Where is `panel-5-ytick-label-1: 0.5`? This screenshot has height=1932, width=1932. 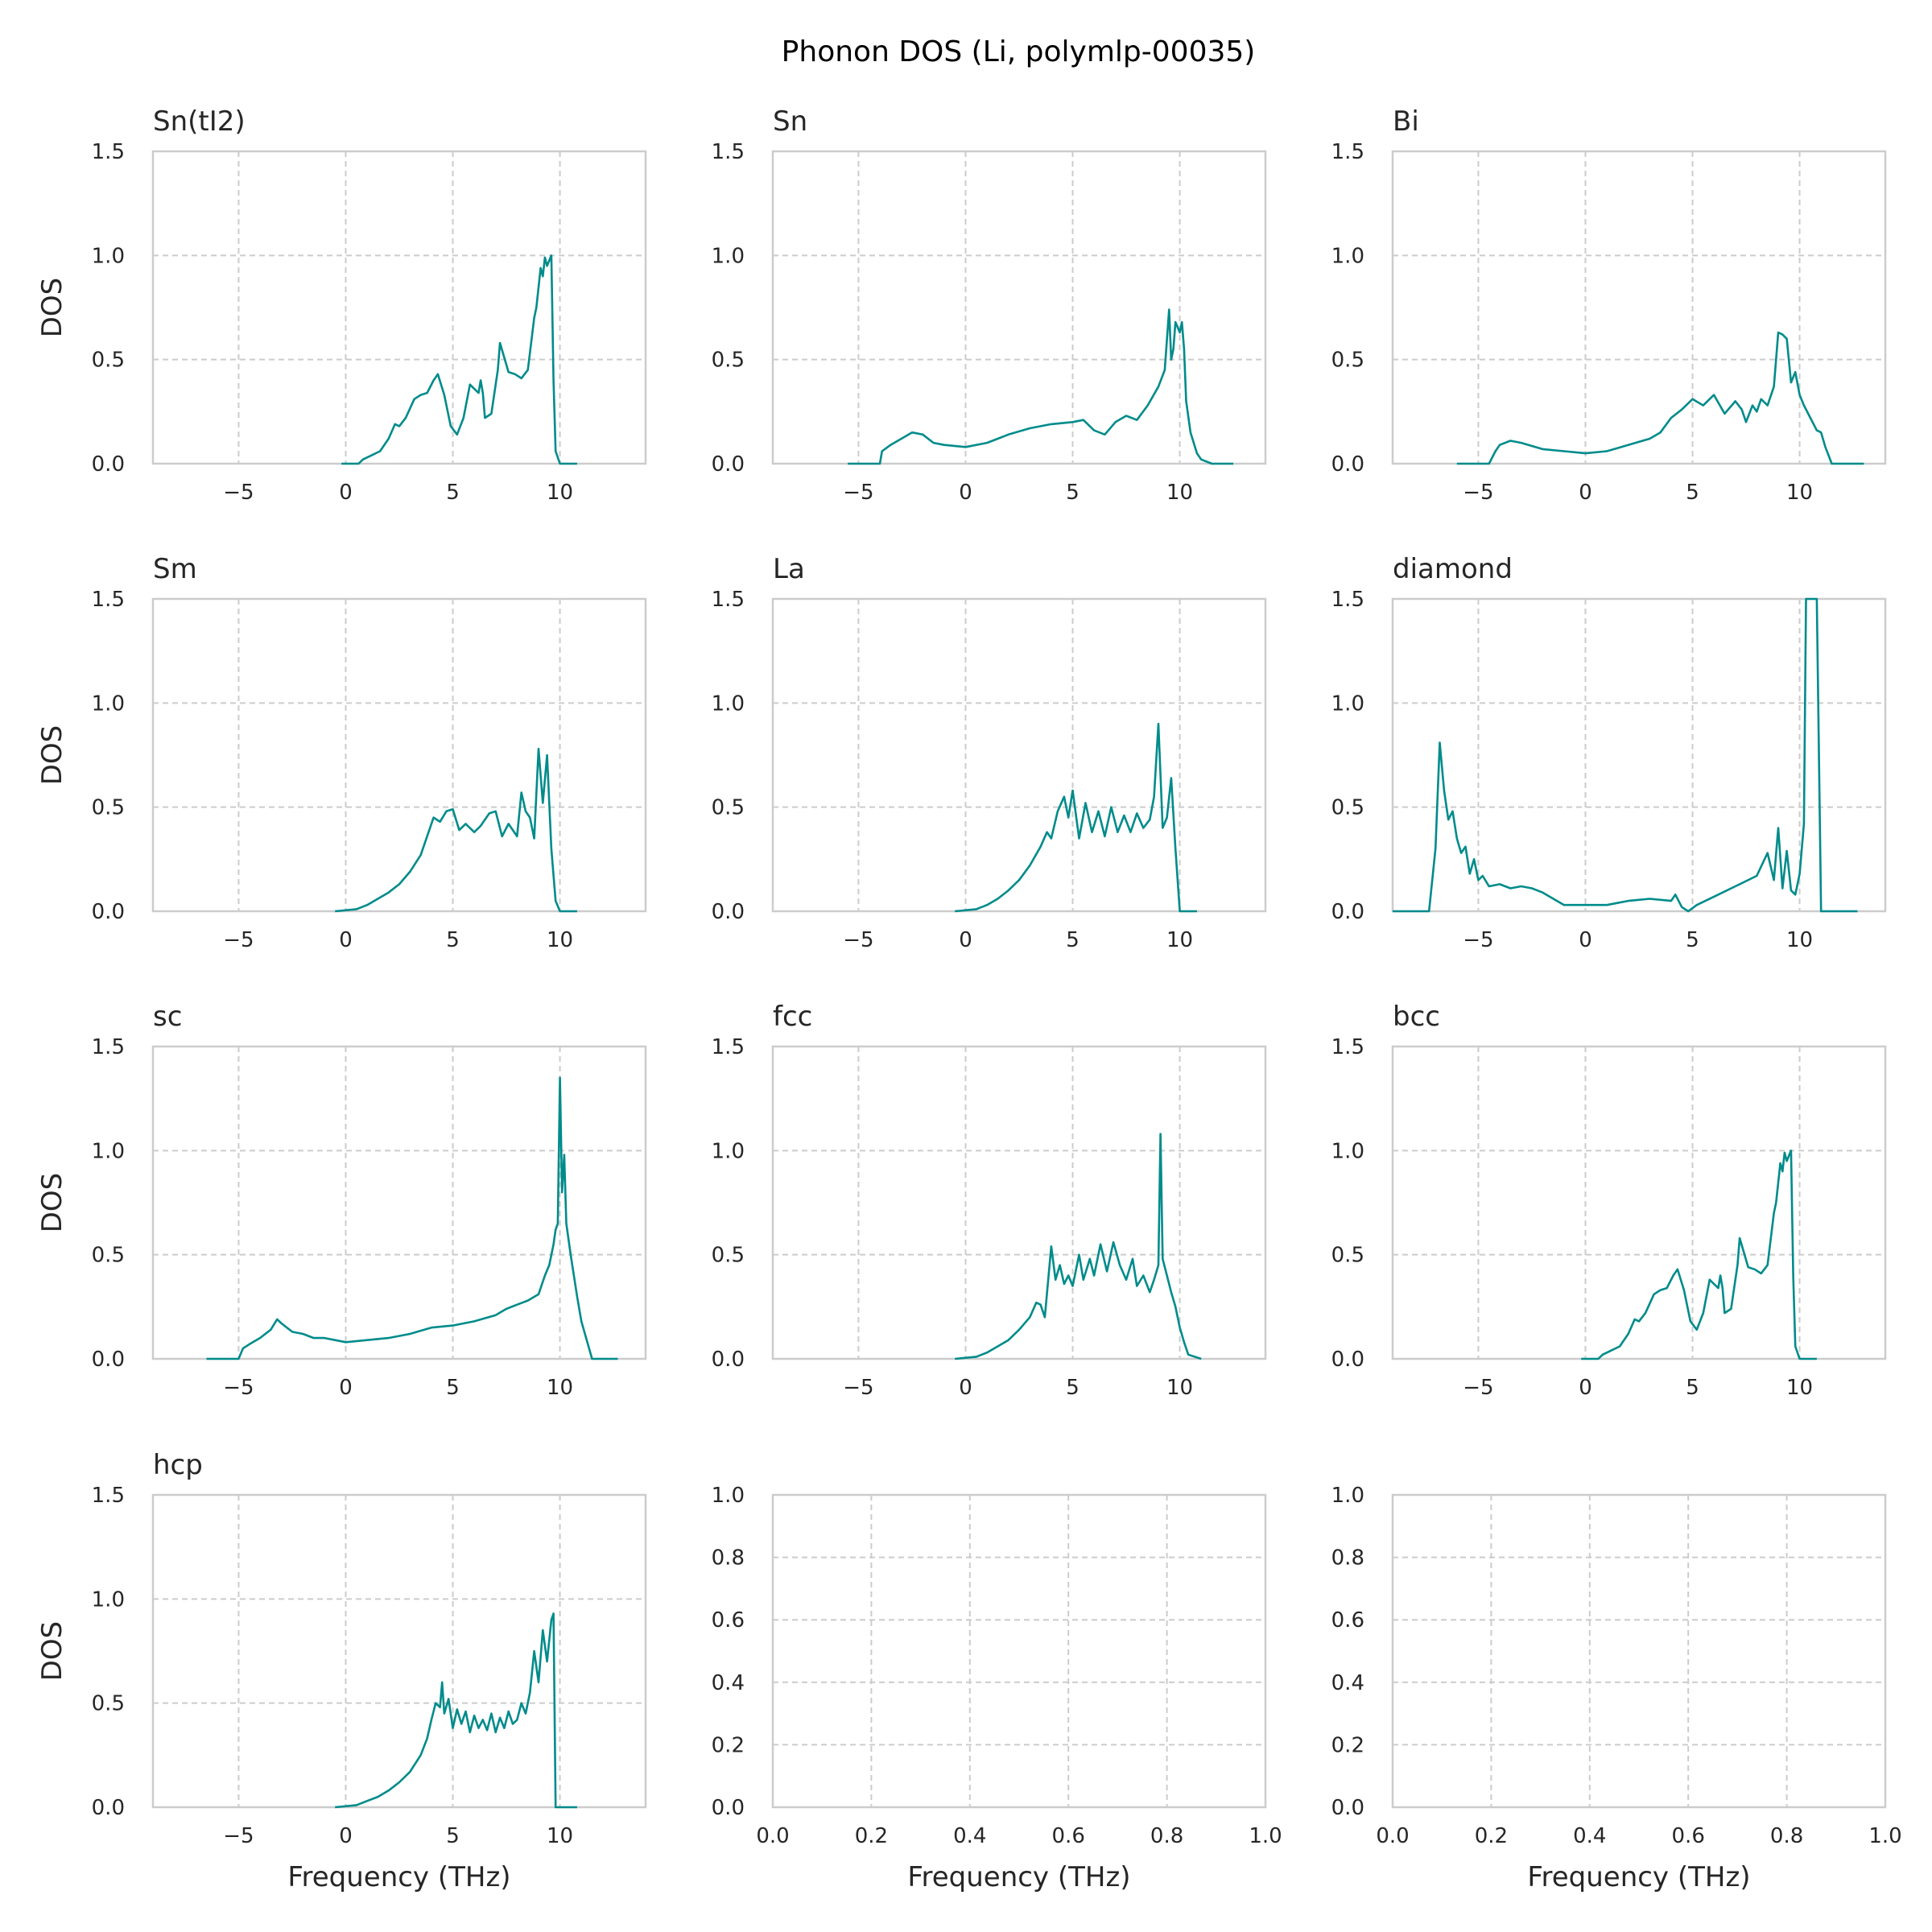
panel-5-ytick-label-1: 0.5 is located at coordinates (728, 808).